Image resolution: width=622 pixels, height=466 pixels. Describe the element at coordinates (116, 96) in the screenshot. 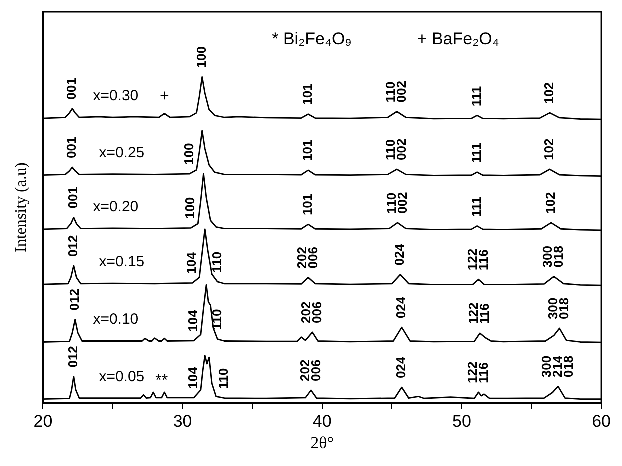

I see `series-label: x=0.30` at that location.